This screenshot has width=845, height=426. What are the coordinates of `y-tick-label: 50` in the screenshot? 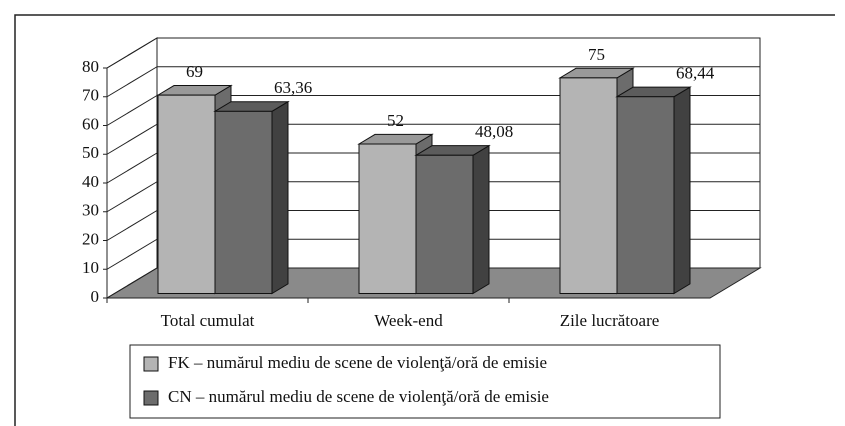 It's located at (90, 152).